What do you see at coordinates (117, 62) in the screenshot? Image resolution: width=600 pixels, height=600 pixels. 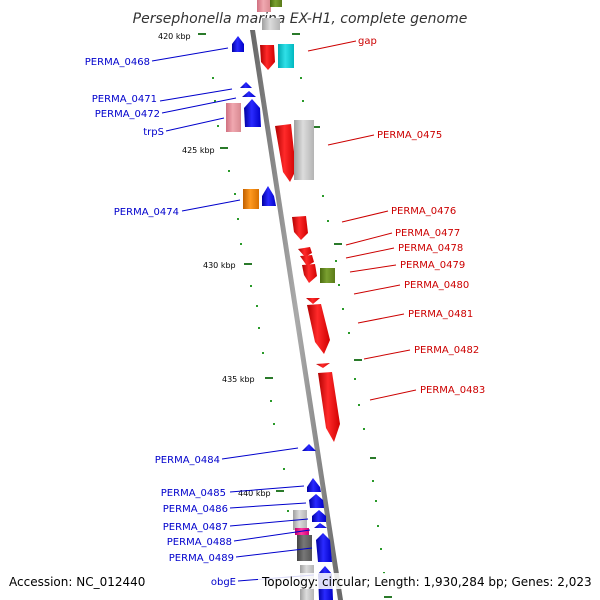 I see `label-PERMA_0468: PERMA_0468` at bounding box center [117, 62].